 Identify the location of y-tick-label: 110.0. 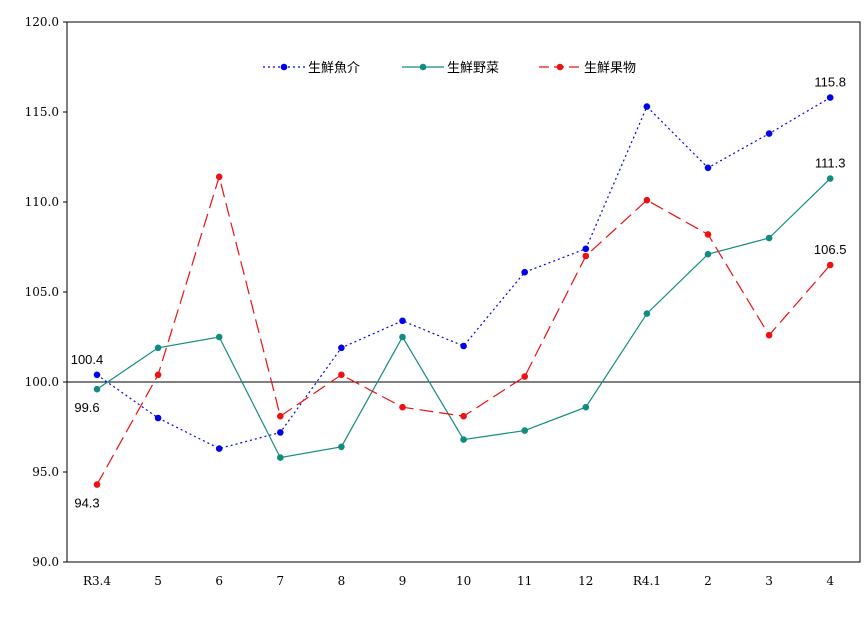
(42, 202).